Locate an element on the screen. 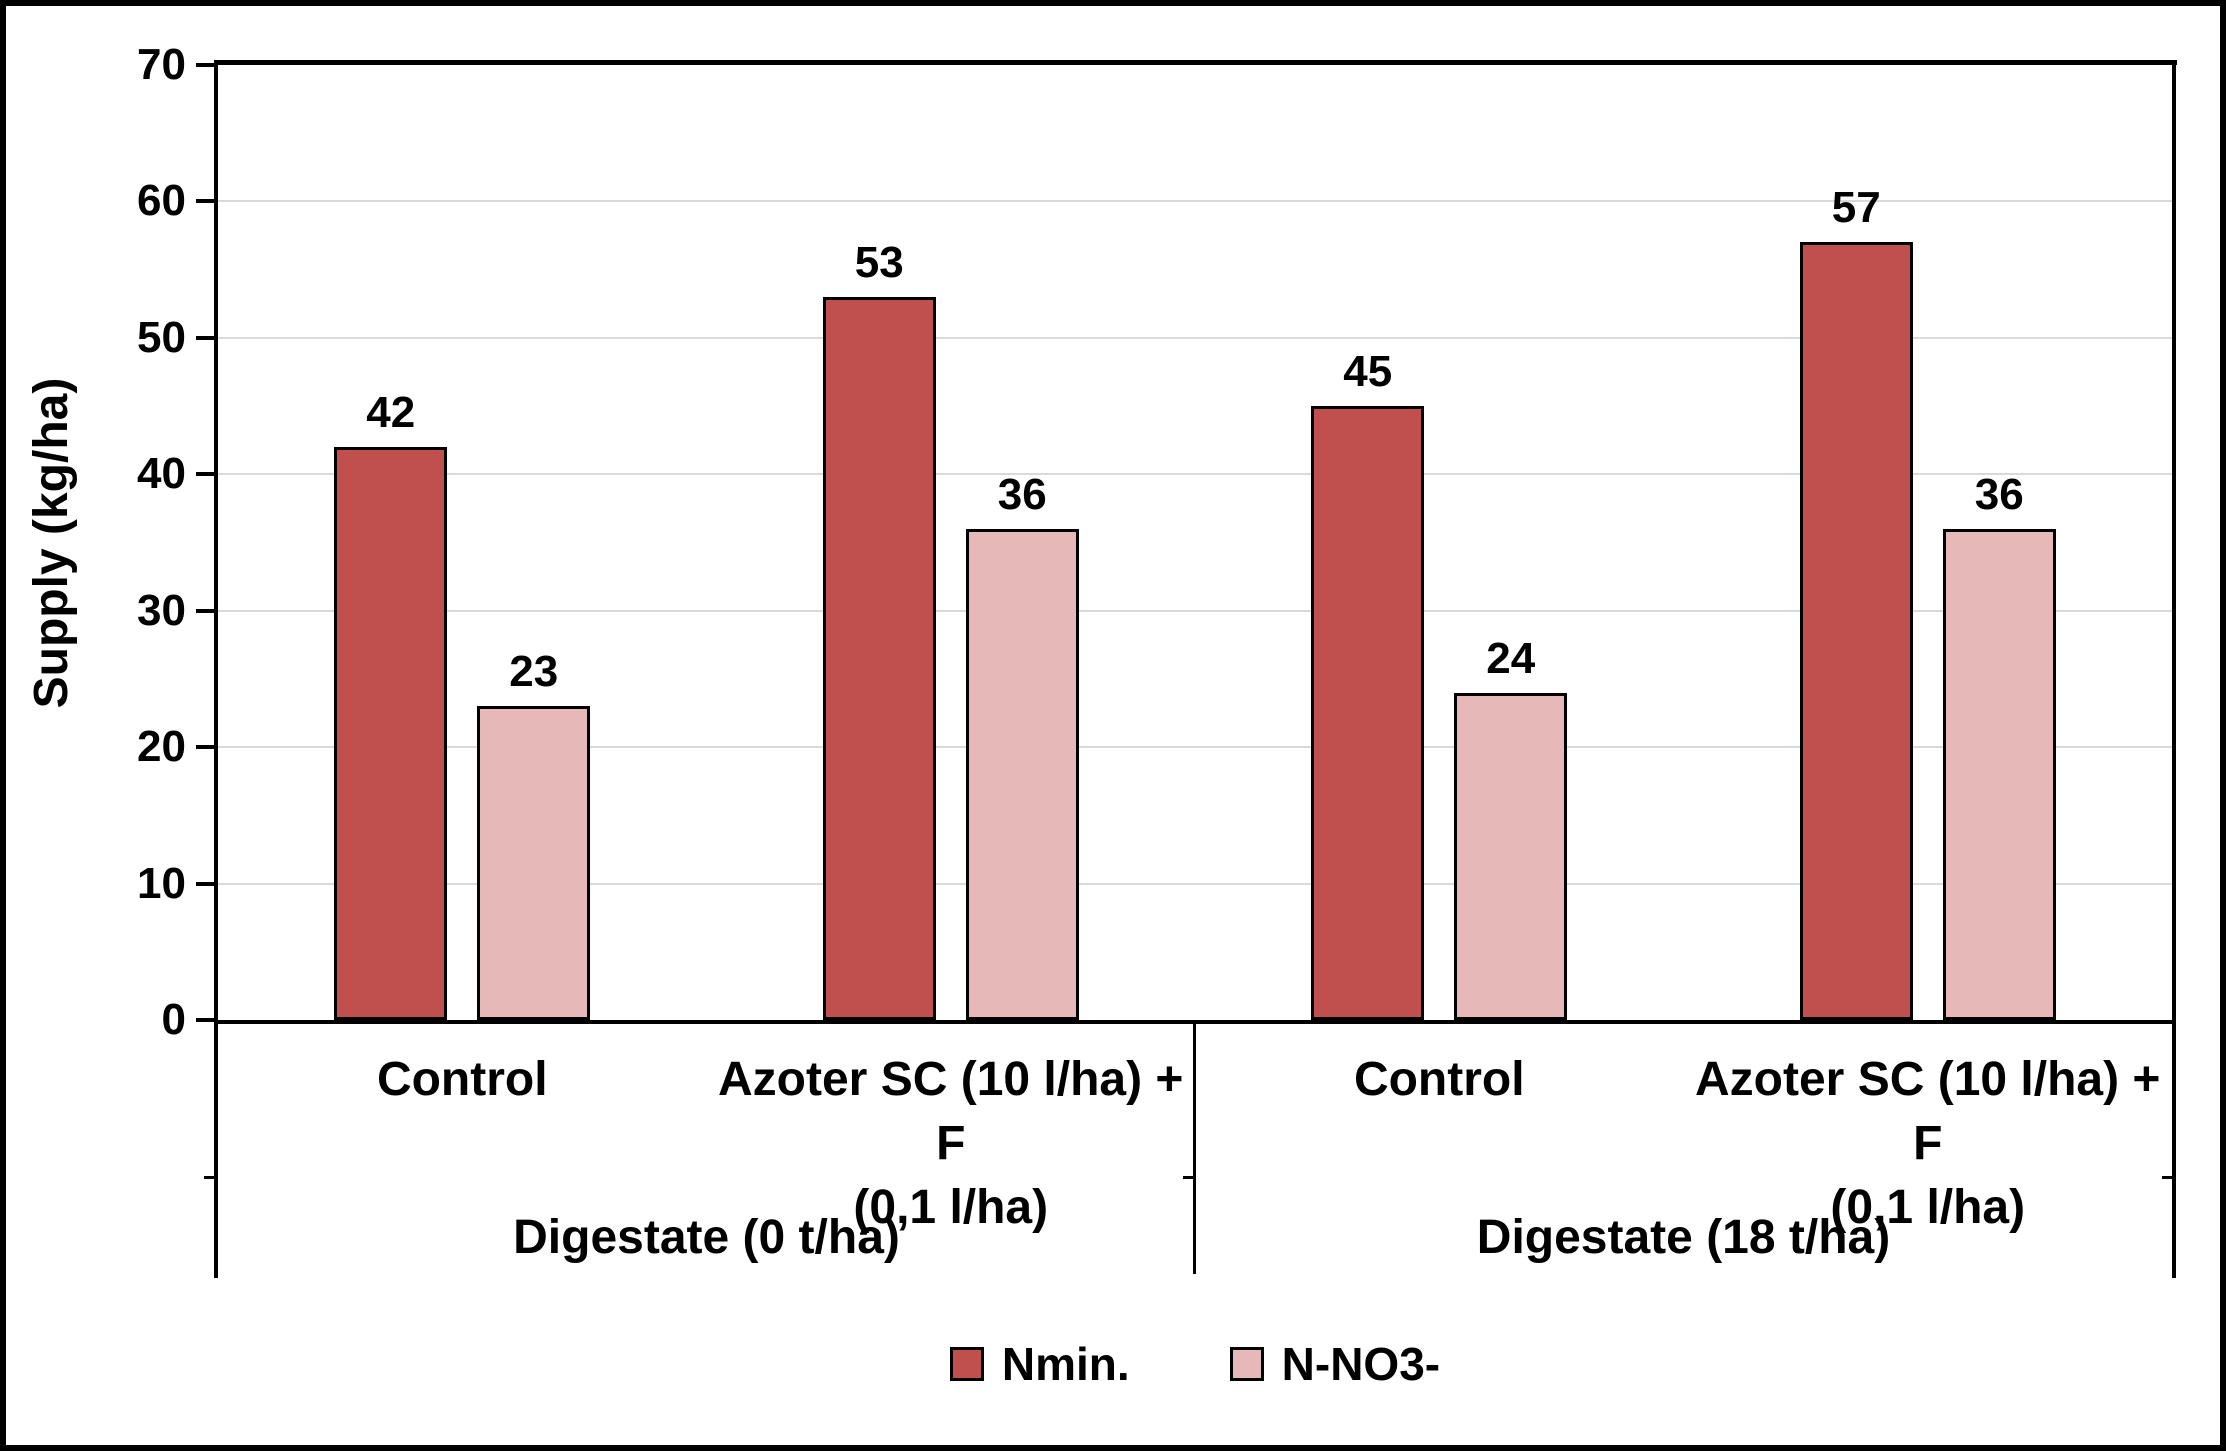 The image size is (2226, 1451). plot-top-border is located at coordinates (1195, 62).